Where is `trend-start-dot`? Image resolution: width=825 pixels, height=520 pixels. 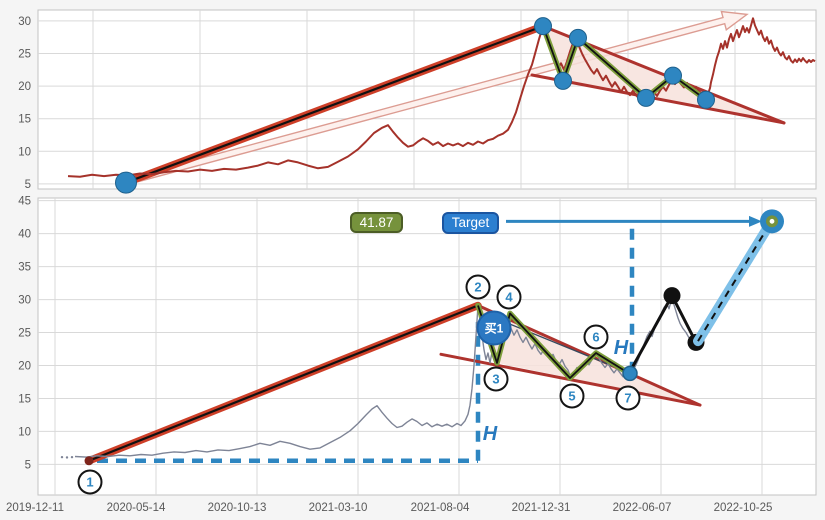 trend-start-dot is located at coordinates (126, 182).